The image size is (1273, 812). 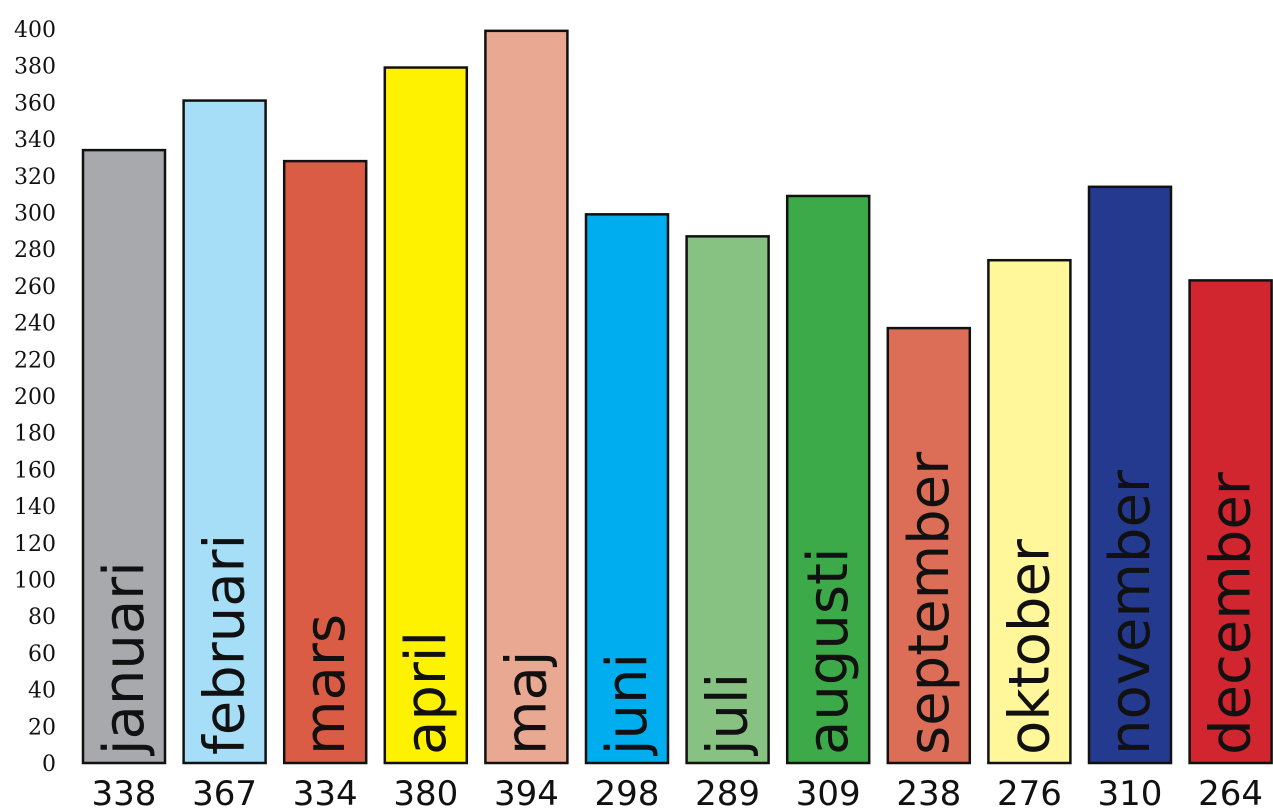 What do you see at coordinates (727, 793) in the screenshot?
I see `bar-value-label: 289` at bounding box center [727, 793].